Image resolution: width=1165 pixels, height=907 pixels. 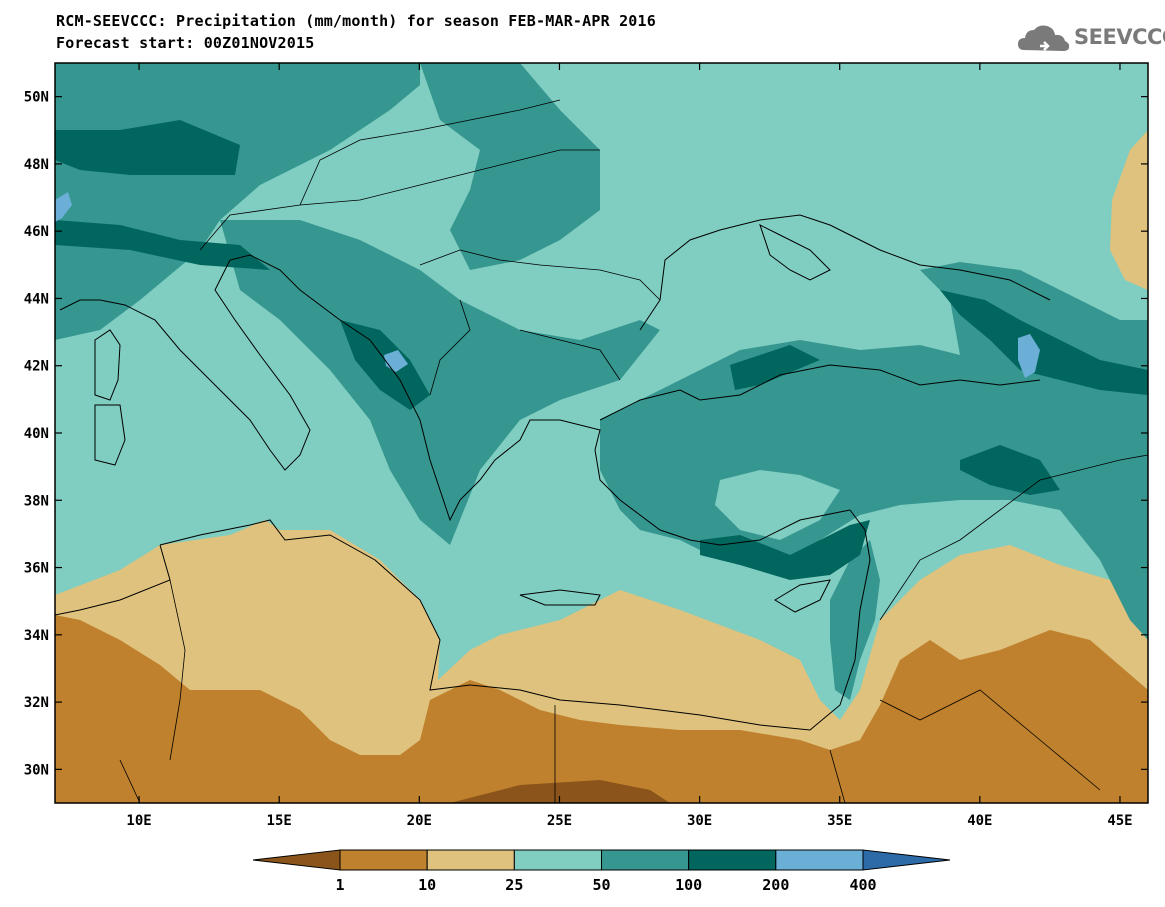 What do you see at coordinates (147, 147) in the screenshot?
I see `precip-band-100-200-alps` at bounding box center [147, 147].